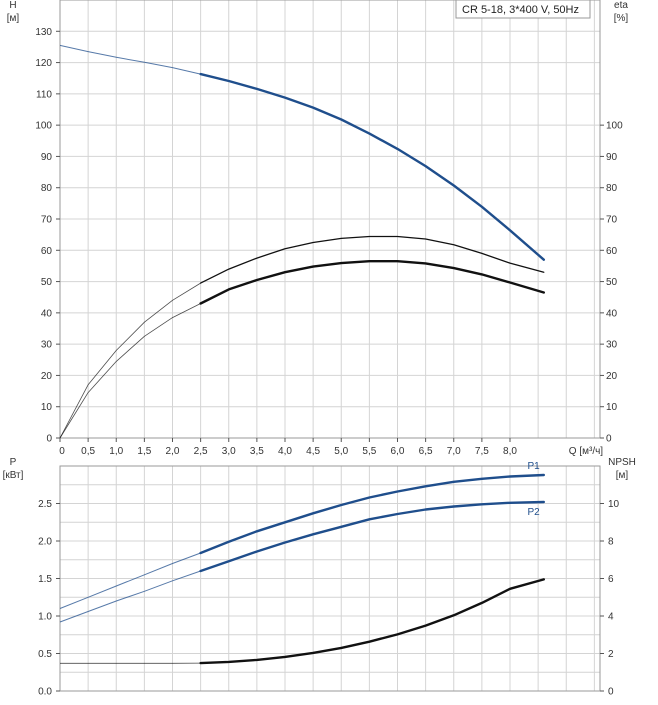 The image size is (658, 705). What do you see at coordinates (47, 345) in the screenshot?
I see `y-left-tick-label: 30` at bounding box center [47, 345].